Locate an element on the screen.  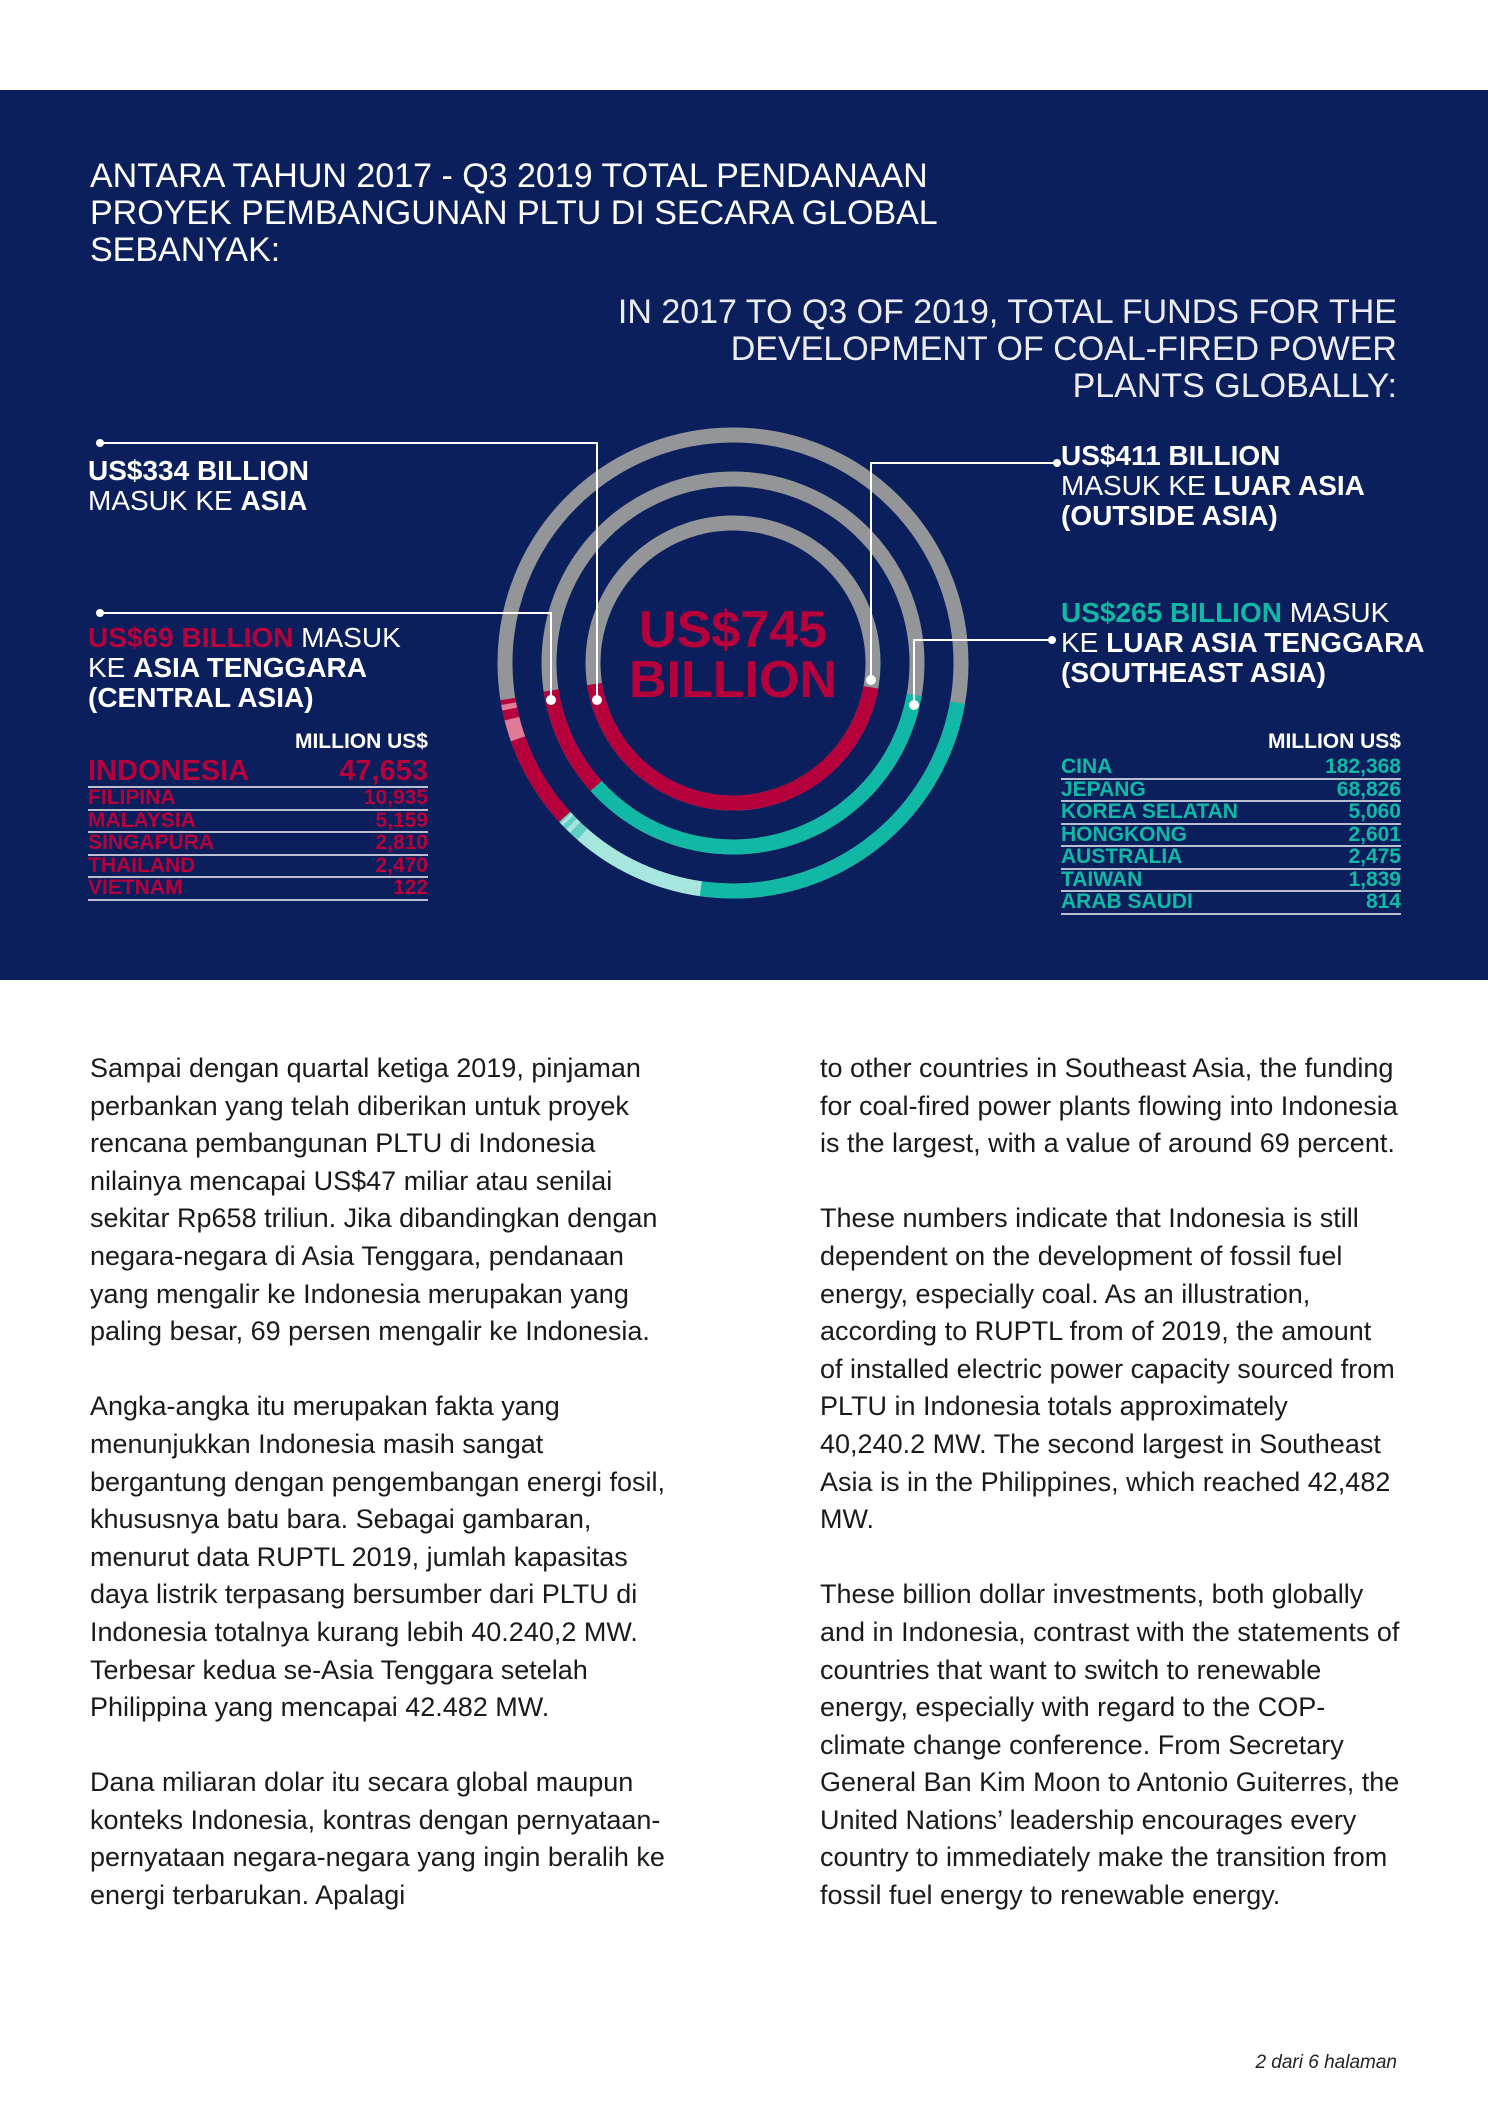
label-amount: US$334 BILLION is located at coordinates (198, 470).